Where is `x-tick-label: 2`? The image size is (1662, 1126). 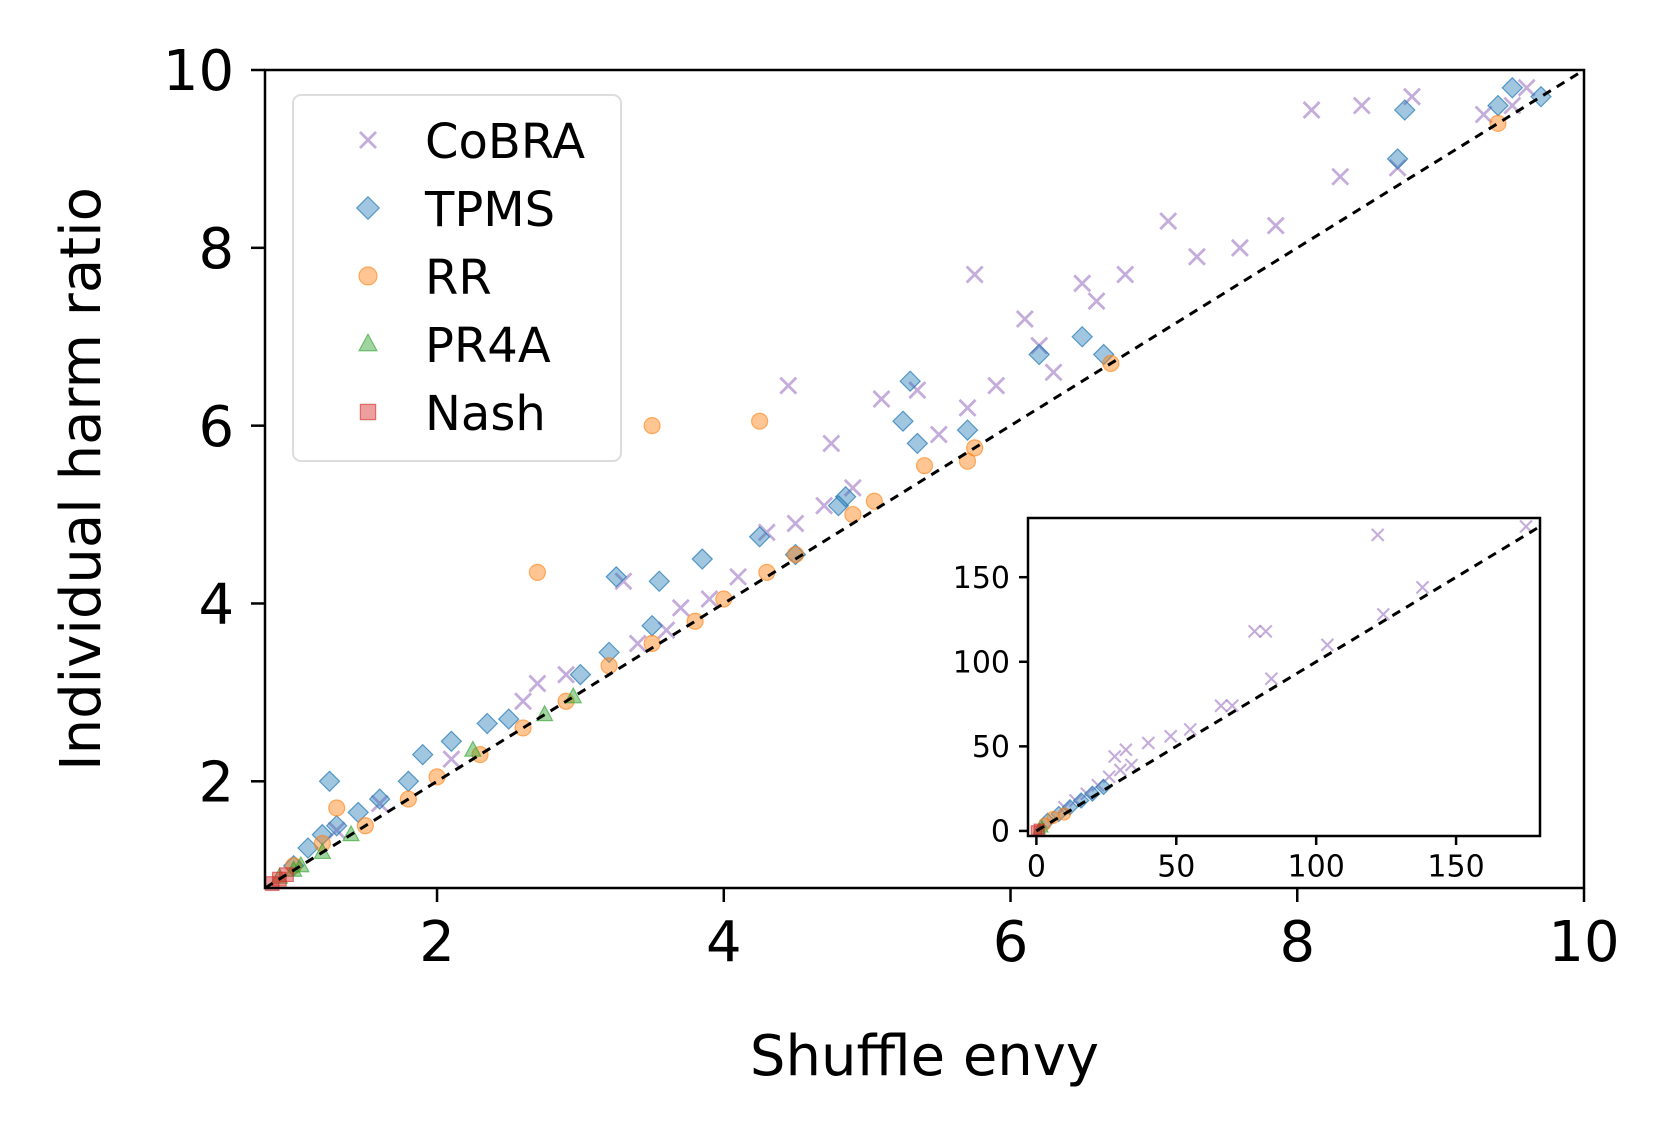
x-tick-label: 2 is located at coordinates (437, 942).